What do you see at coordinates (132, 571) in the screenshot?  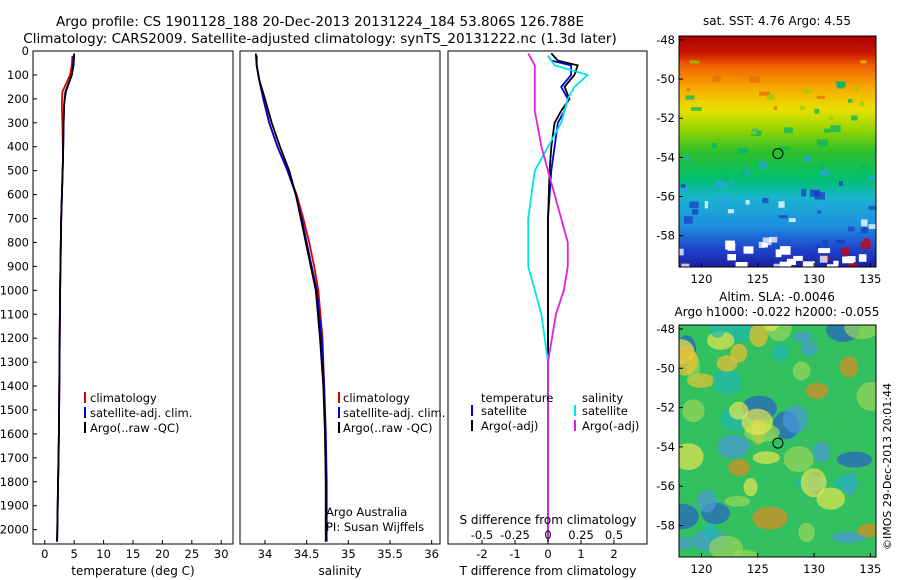 I see `temperature-x-label: temperature (deg C)` at bounding box center [132, 571].